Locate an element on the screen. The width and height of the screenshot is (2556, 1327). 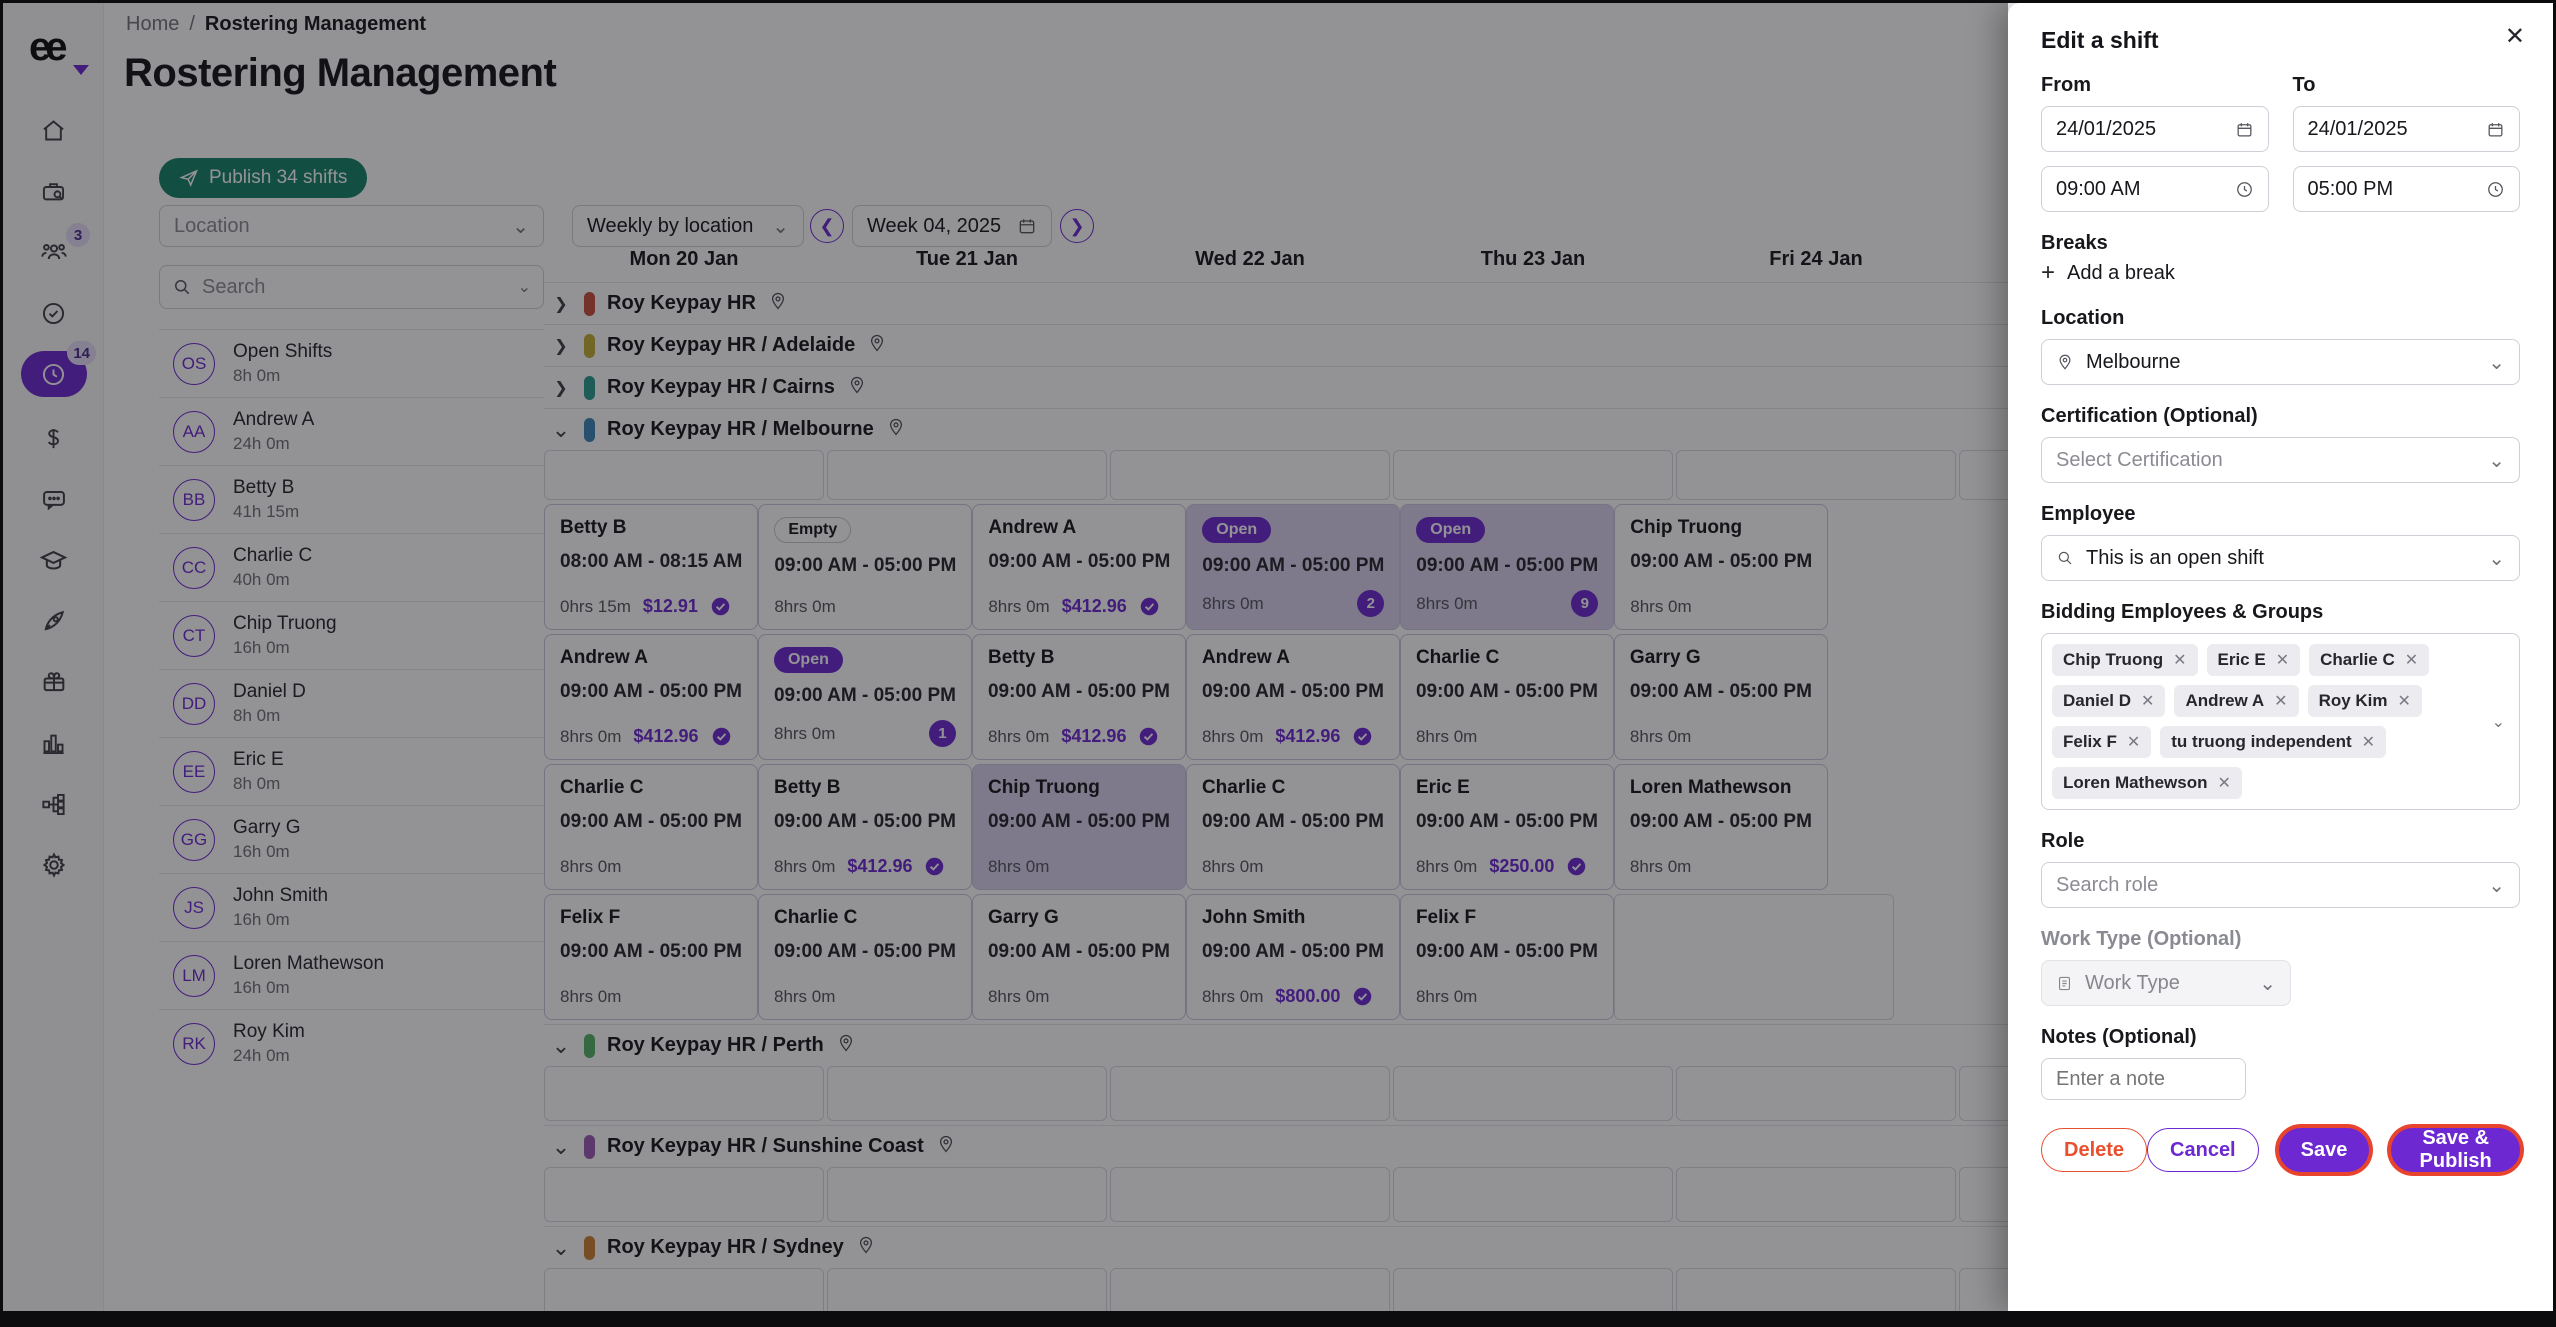
employee-list-item: DD Daniel D 8h 0m is located at coordinates (351, 703).